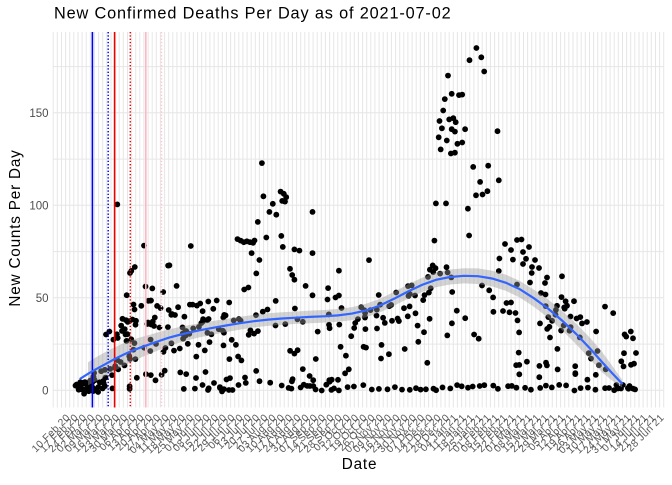 The width and height of the screenshot is (672, 485). Describe the element at coordinates (360, 464) in the screenshot. I see `svg-text: Date` at that location.